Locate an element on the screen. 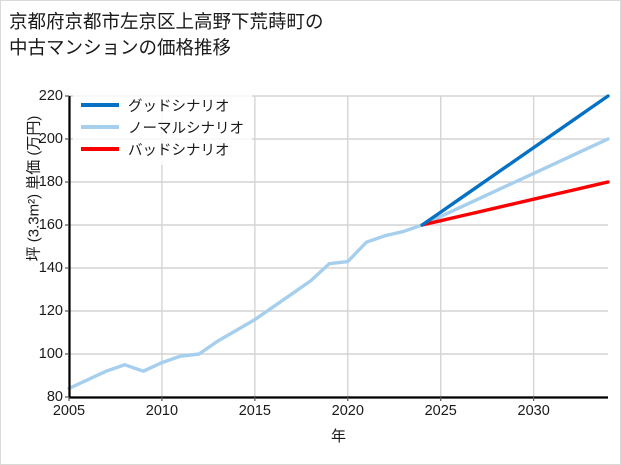 The image size is (621, 465). y-tick-label: 80 is located at coordinates (54, 397).